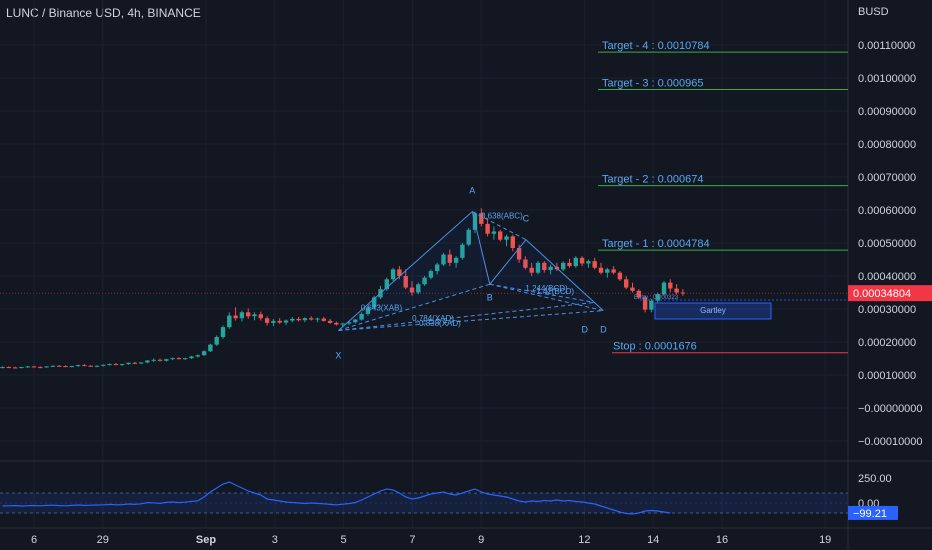 The width and height of the screenshot is (932, 550). Describe the element at coordinates (424, 503) in the screenshot. I see `oscillator-band` at that location.